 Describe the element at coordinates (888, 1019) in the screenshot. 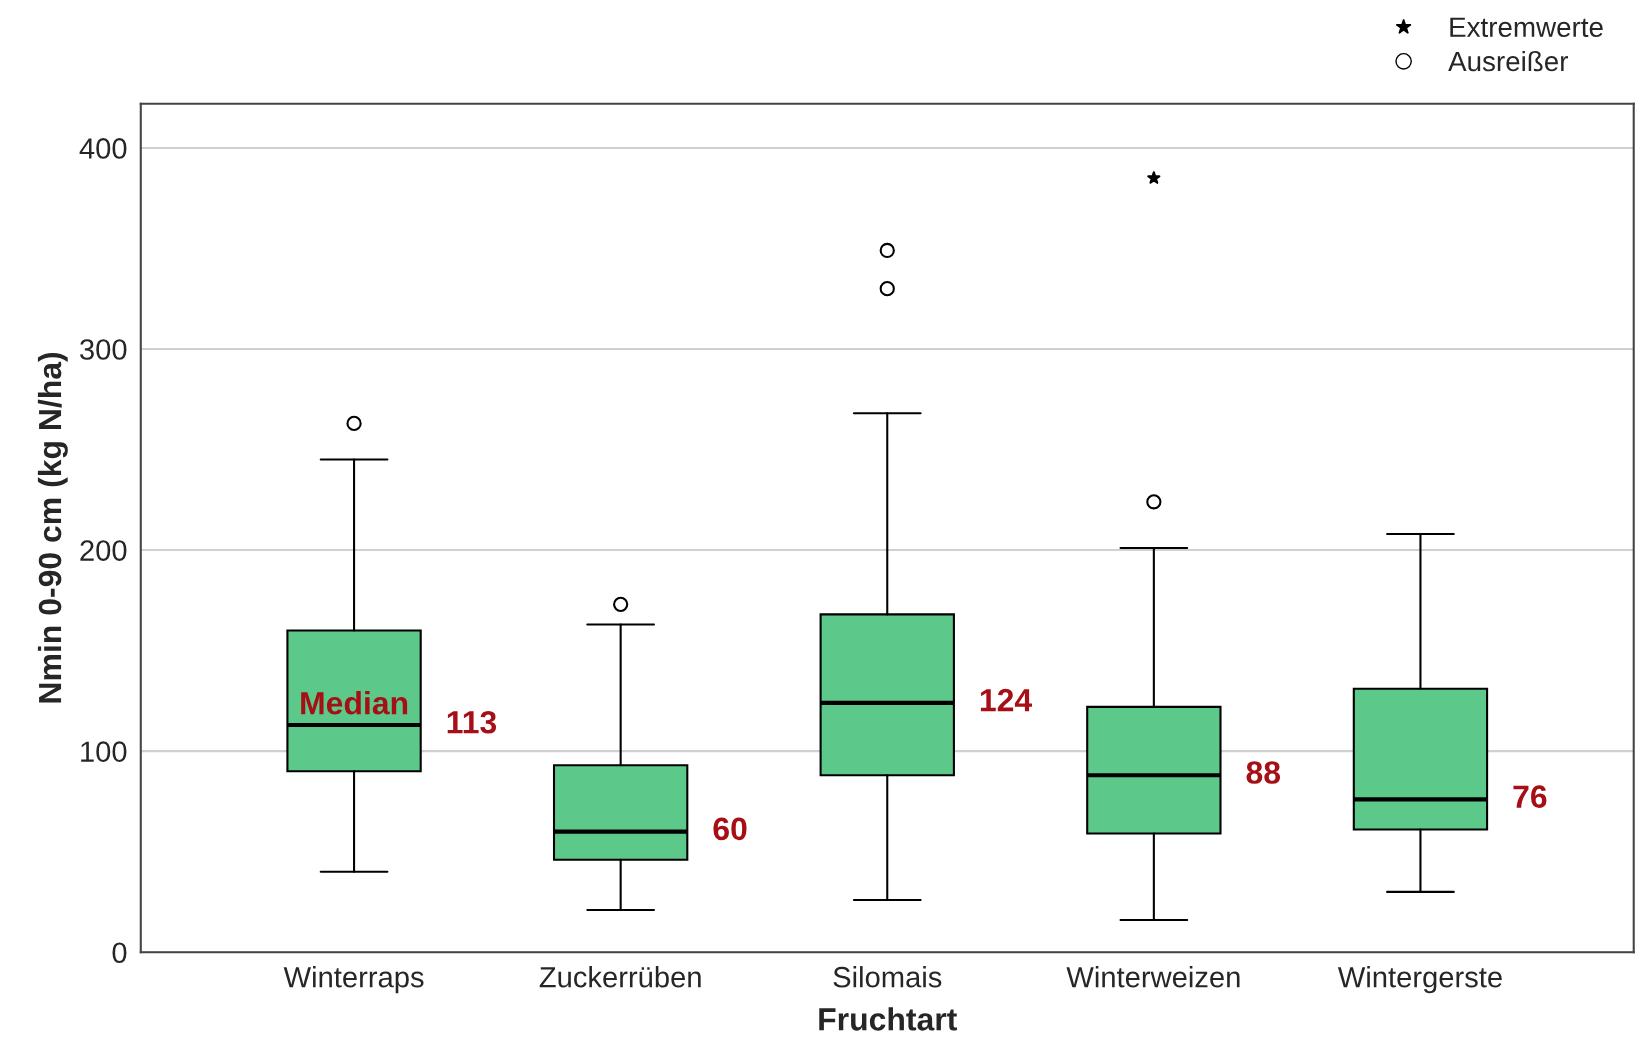

I see `x-axis-title: Fruchtart` at that location.